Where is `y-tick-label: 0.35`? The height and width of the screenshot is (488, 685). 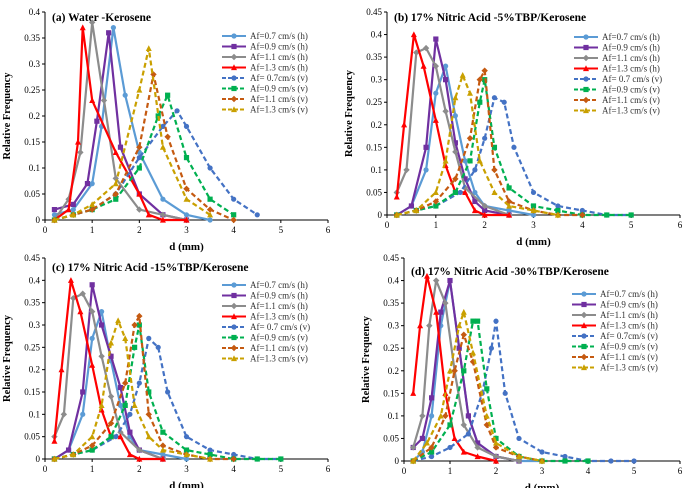
y-tick-label: 0.35 is located at coordinates (32, 303).